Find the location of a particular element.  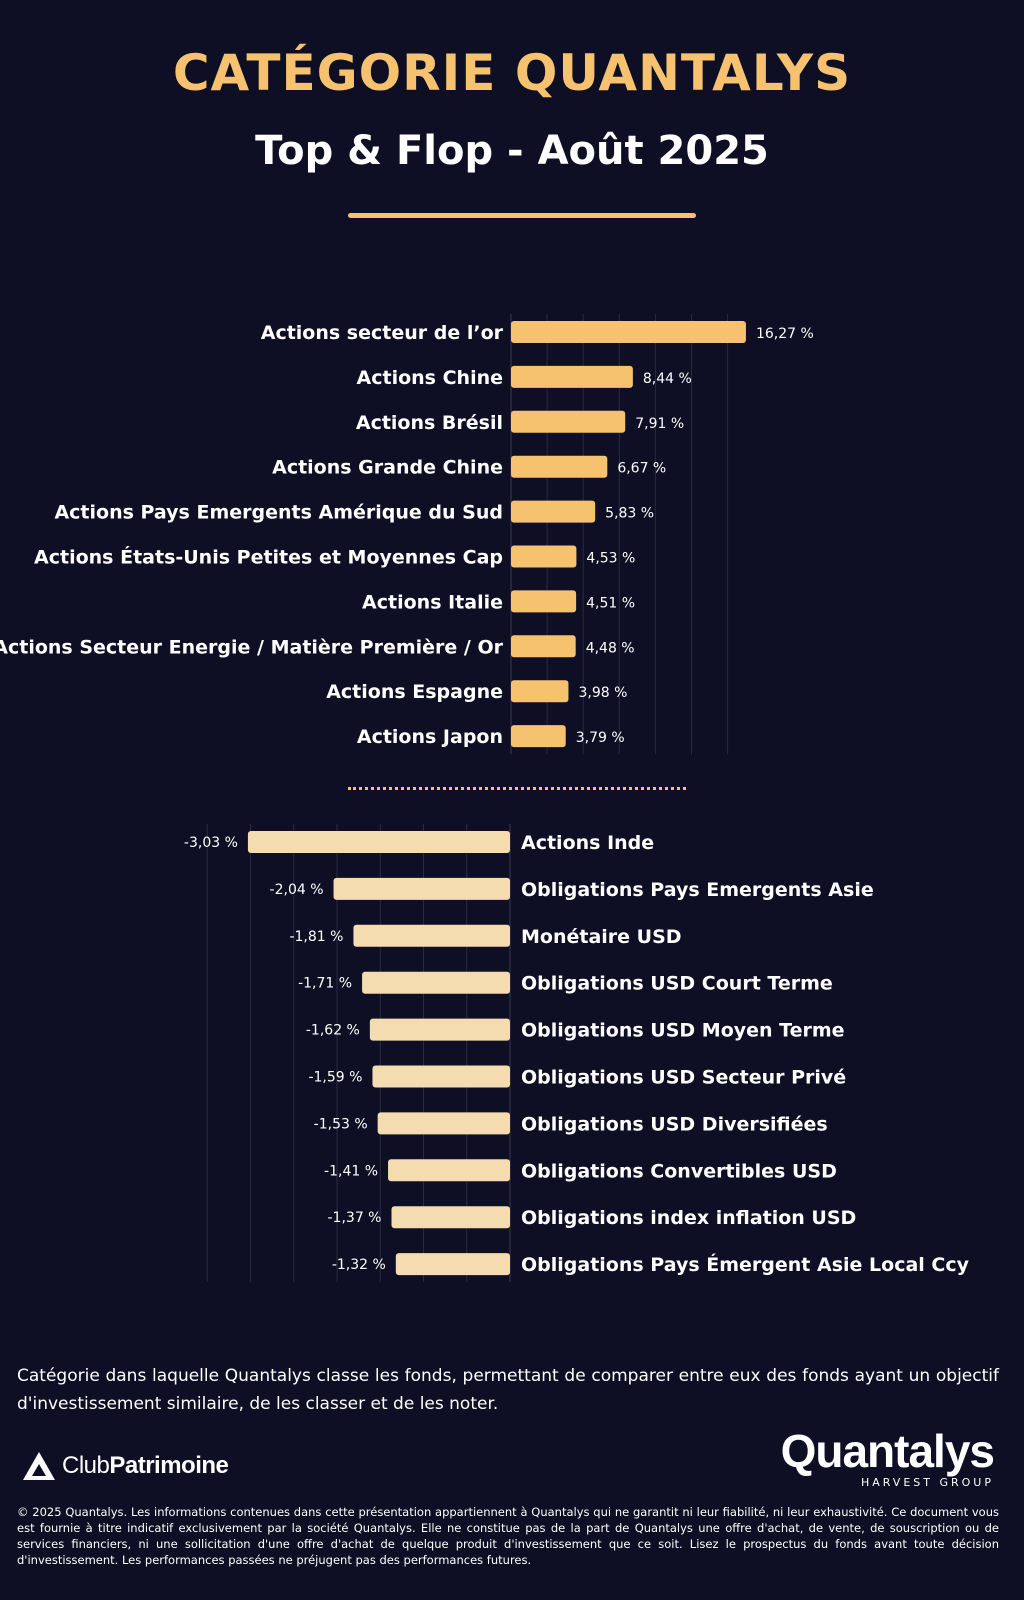

logo-text-patrimoine: Patrimoine is located at coordinates (169, 1465).